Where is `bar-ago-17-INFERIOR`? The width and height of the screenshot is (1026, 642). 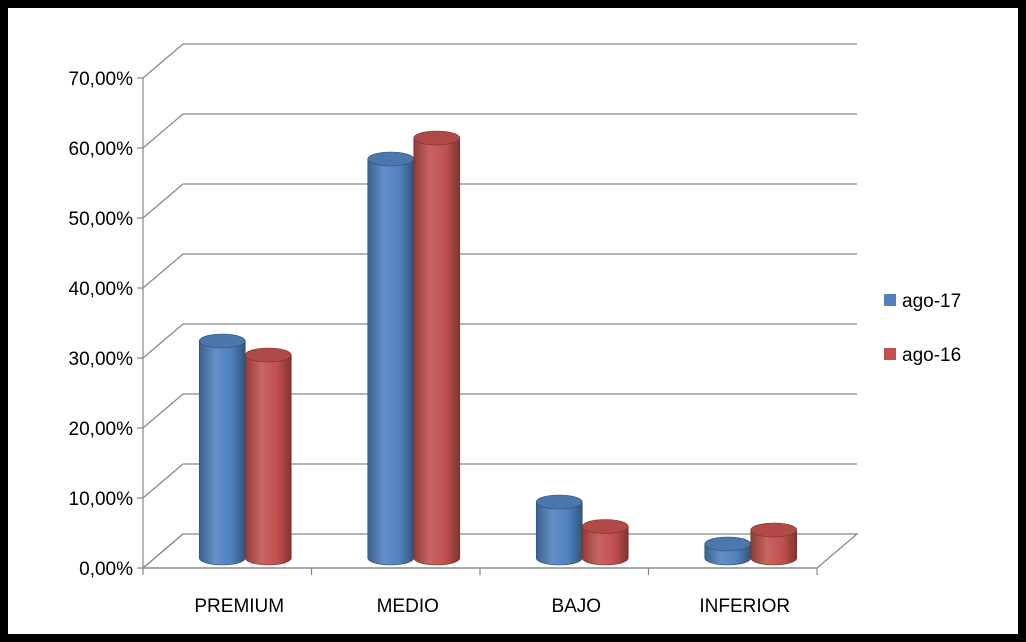 bar-ago-17-INFERIOR is located at coordinates (728, 551).